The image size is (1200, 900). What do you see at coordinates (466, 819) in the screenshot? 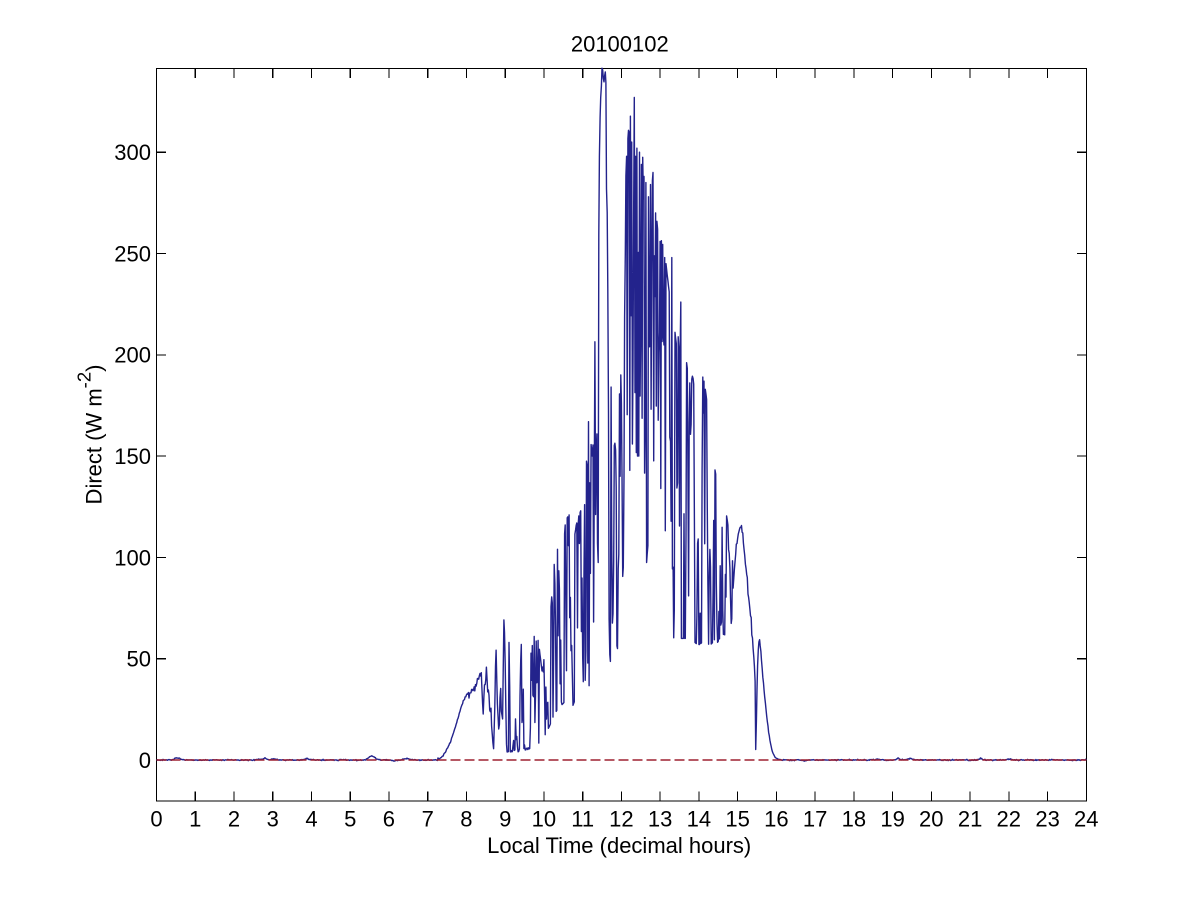
I see `svg-text: 8` at bounding box center [466, 819].